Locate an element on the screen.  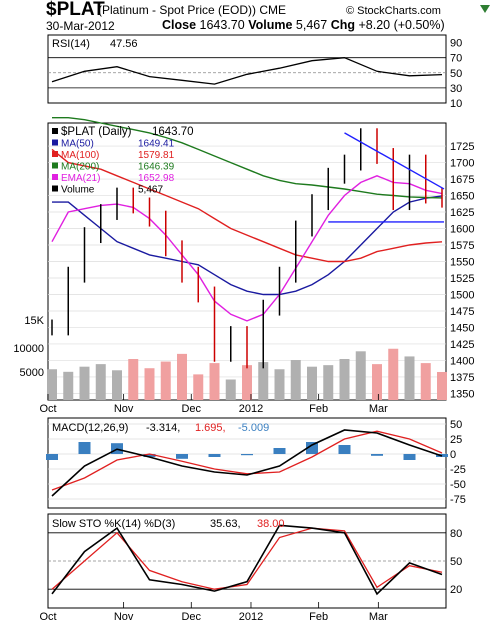
quote-date: 30-Mar-2012 is located at coordinates (80, 26).